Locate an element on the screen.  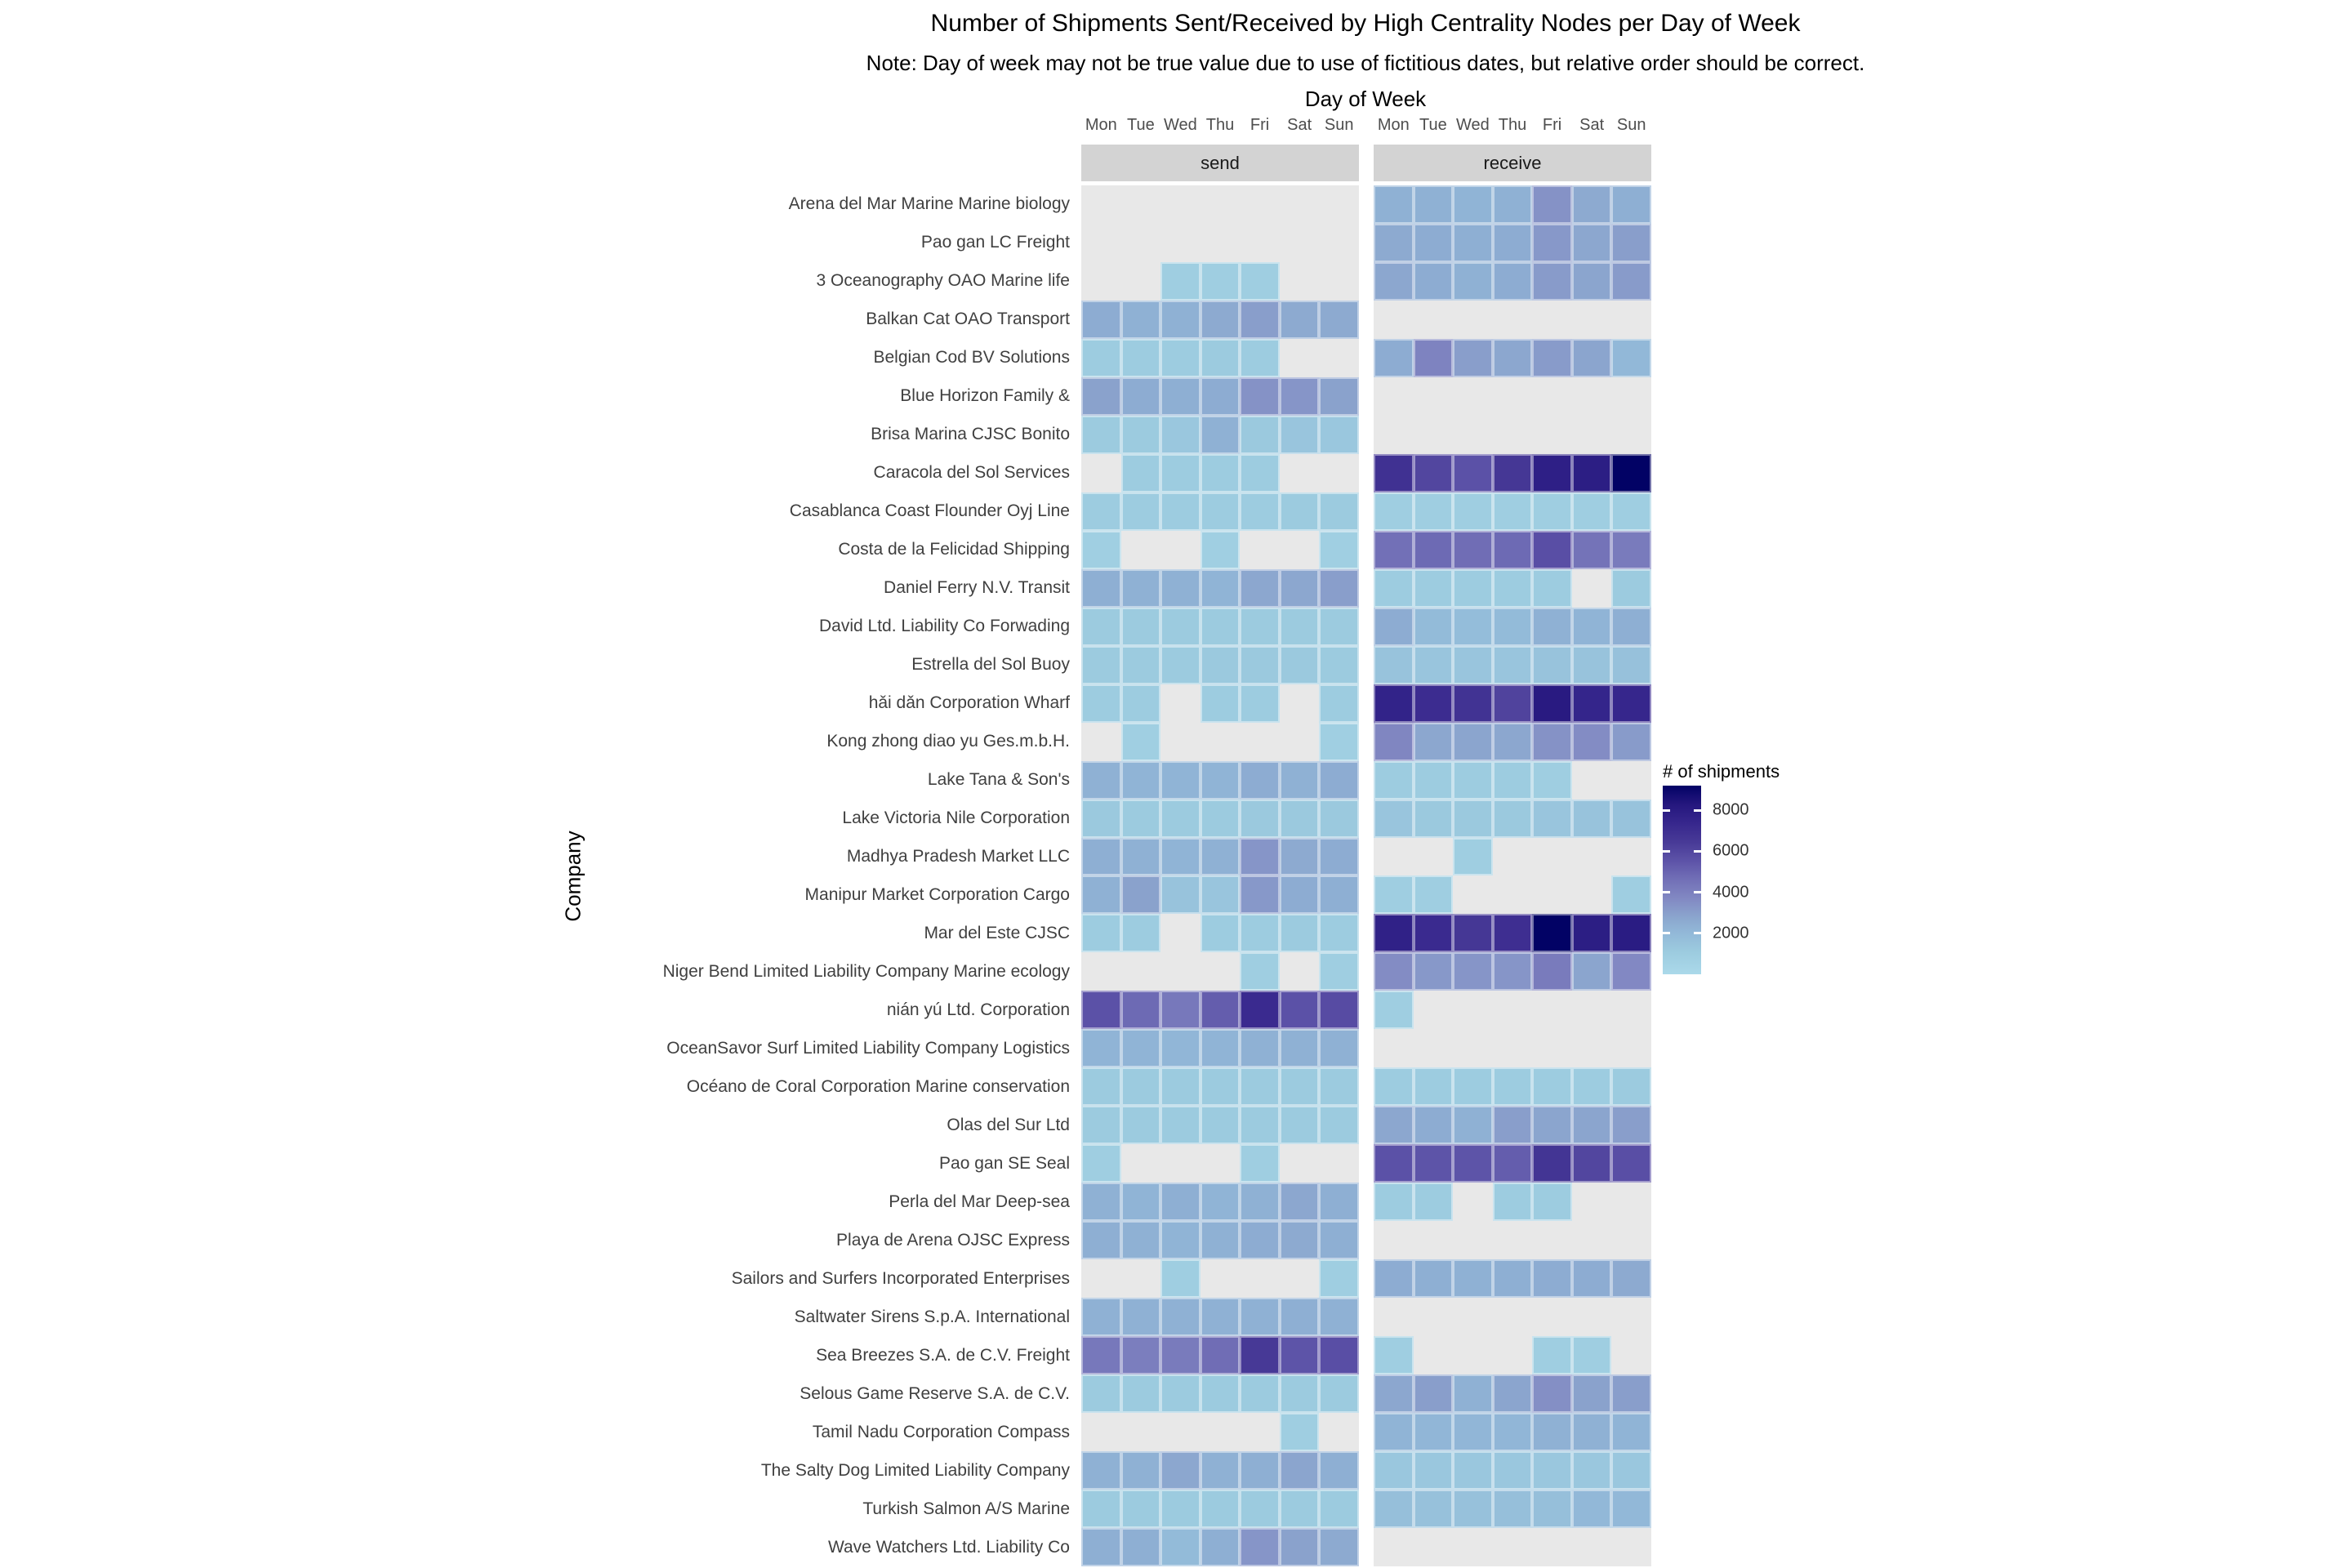
day-label: Sat is located at coordinates (1299, 125).